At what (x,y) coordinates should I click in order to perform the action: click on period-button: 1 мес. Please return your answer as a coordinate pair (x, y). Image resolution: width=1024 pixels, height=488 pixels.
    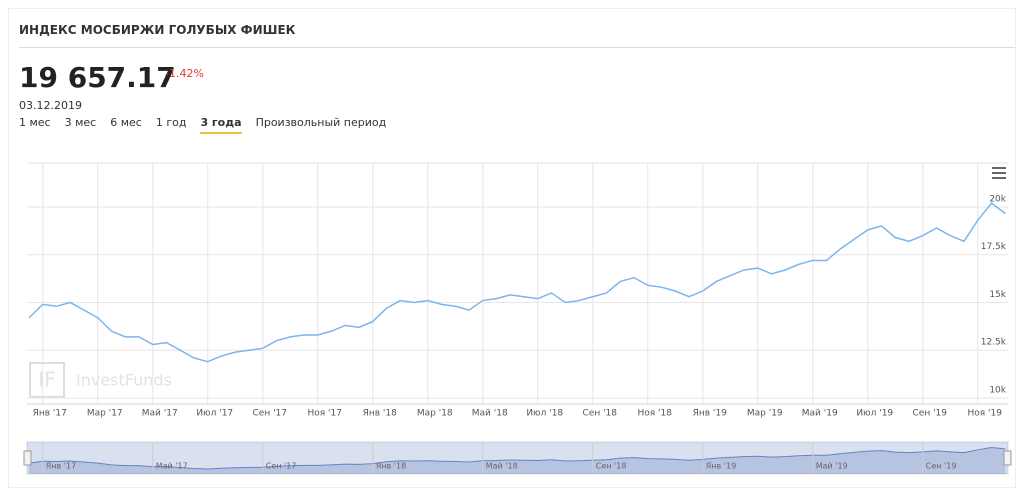
    Looking at the image, I should click on (35, 122).